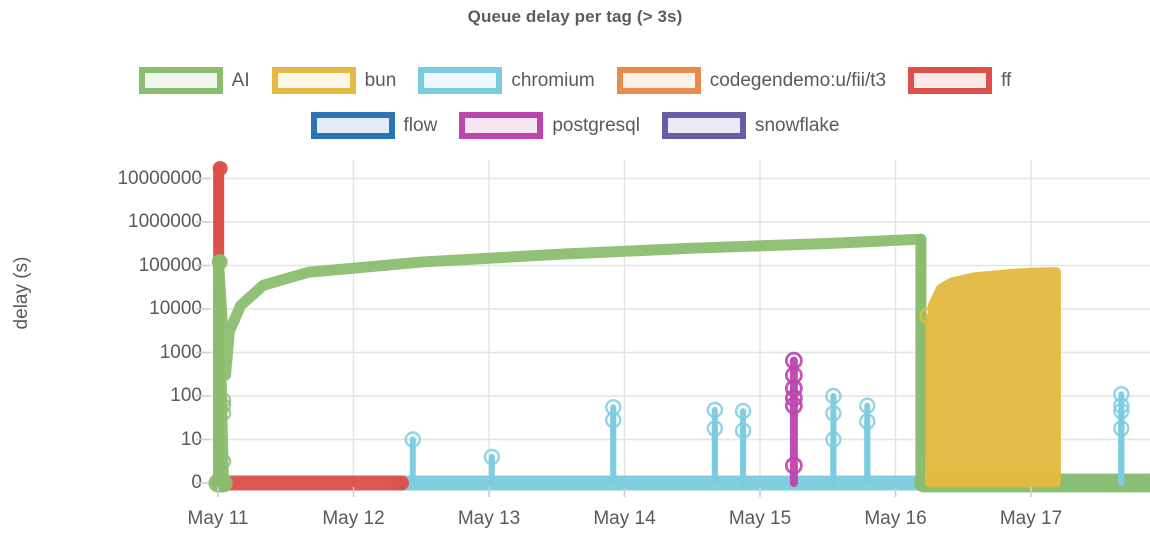 This screenshot has width=1150, height=552. Describe the element at coordinates (353, 518) in the screenshot. I see `x-tick-label: May 12` at that location.